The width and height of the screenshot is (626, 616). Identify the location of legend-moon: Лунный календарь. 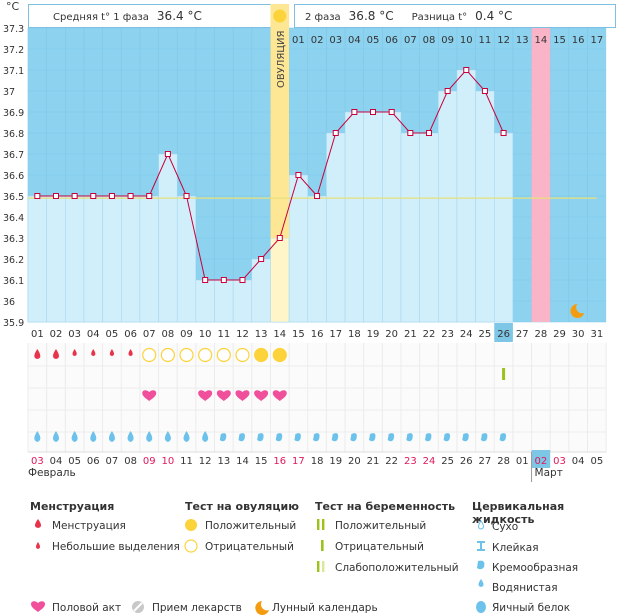
(325, 608).